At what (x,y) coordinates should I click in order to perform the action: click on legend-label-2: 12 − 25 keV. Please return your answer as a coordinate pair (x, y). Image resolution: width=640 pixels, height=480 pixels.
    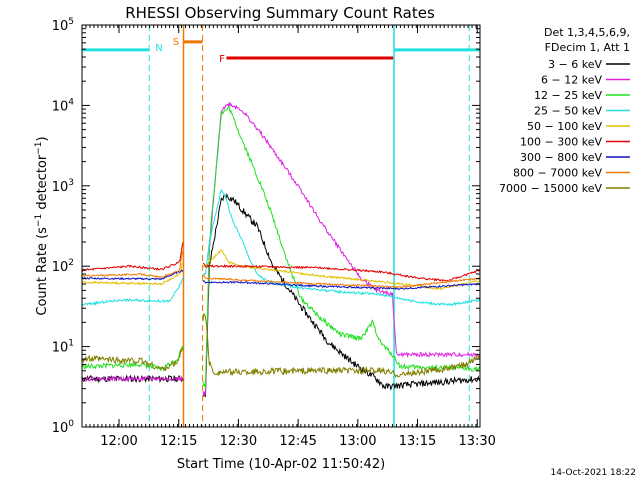
    Looking at the image, I should click on (568, 95).